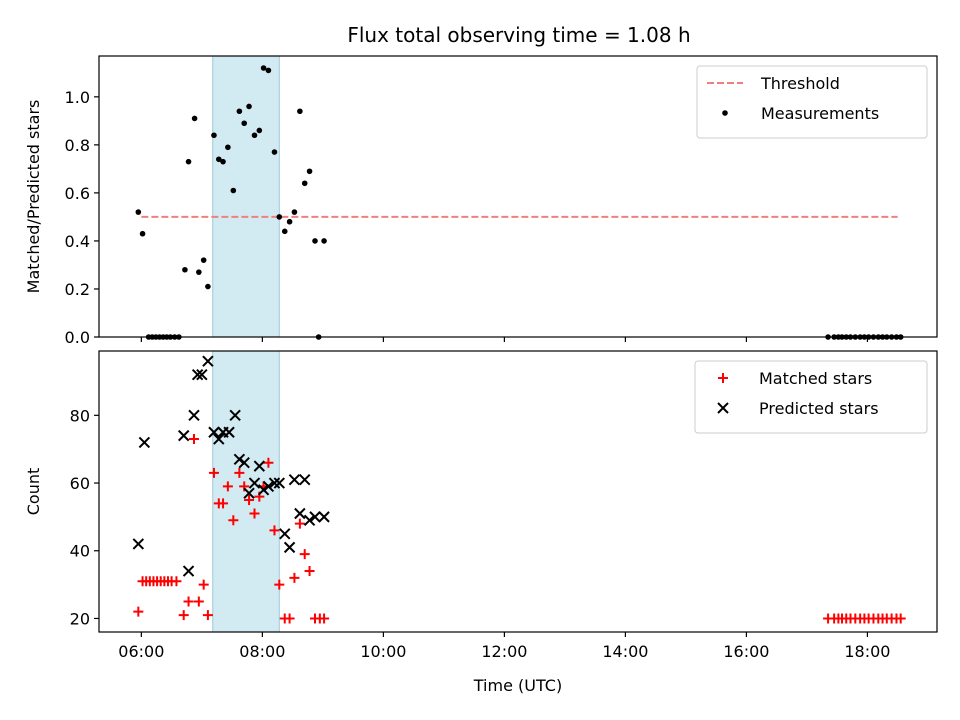  What do you see at coordinates (33, 492) in the screenshot?
I see `y-axis-label: Count` at bounding box center [33, 492].